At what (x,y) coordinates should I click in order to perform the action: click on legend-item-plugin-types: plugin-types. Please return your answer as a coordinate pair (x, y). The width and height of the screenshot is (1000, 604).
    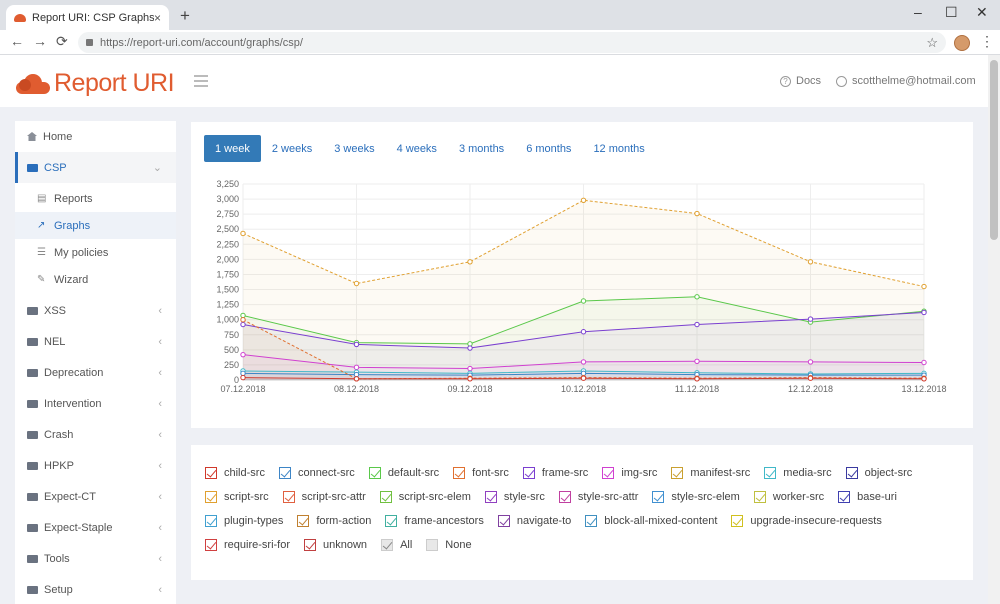
    Looking at the image, I should click on (244, 521).